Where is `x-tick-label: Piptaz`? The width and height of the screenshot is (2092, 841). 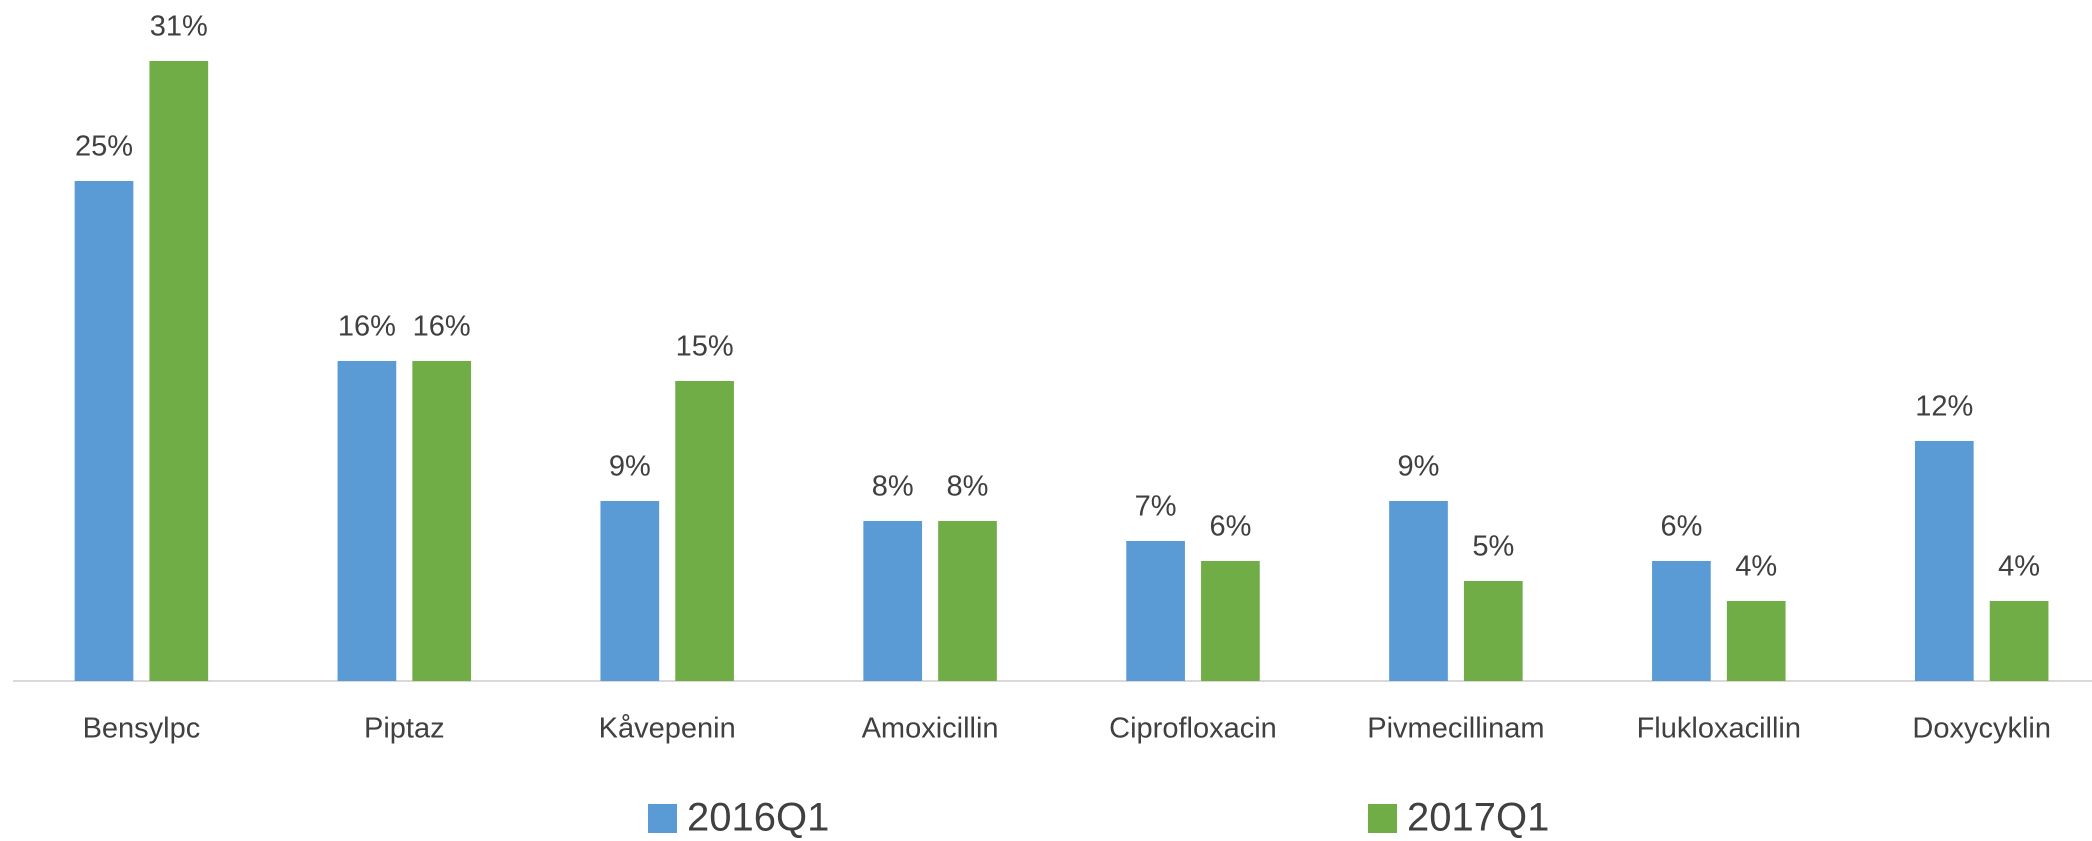 x-tick-label: Piptaz is located at coordinates (404, 729).